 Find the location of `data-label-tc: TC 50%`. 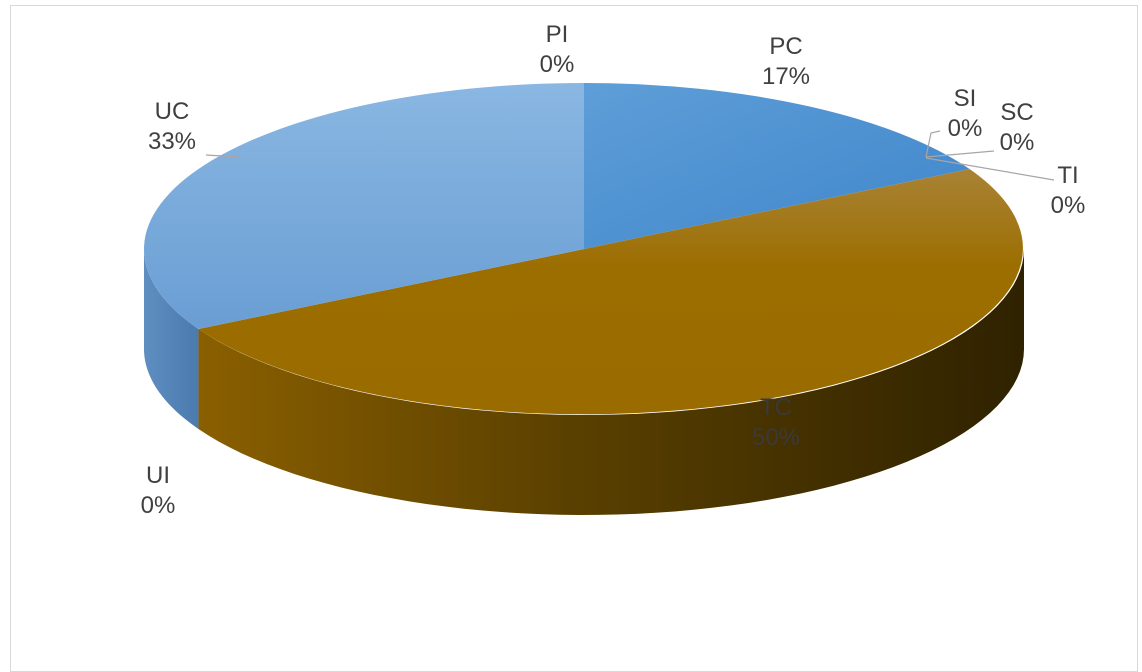

data-label-tc: TC 50% is located at coordinates (776, 422).